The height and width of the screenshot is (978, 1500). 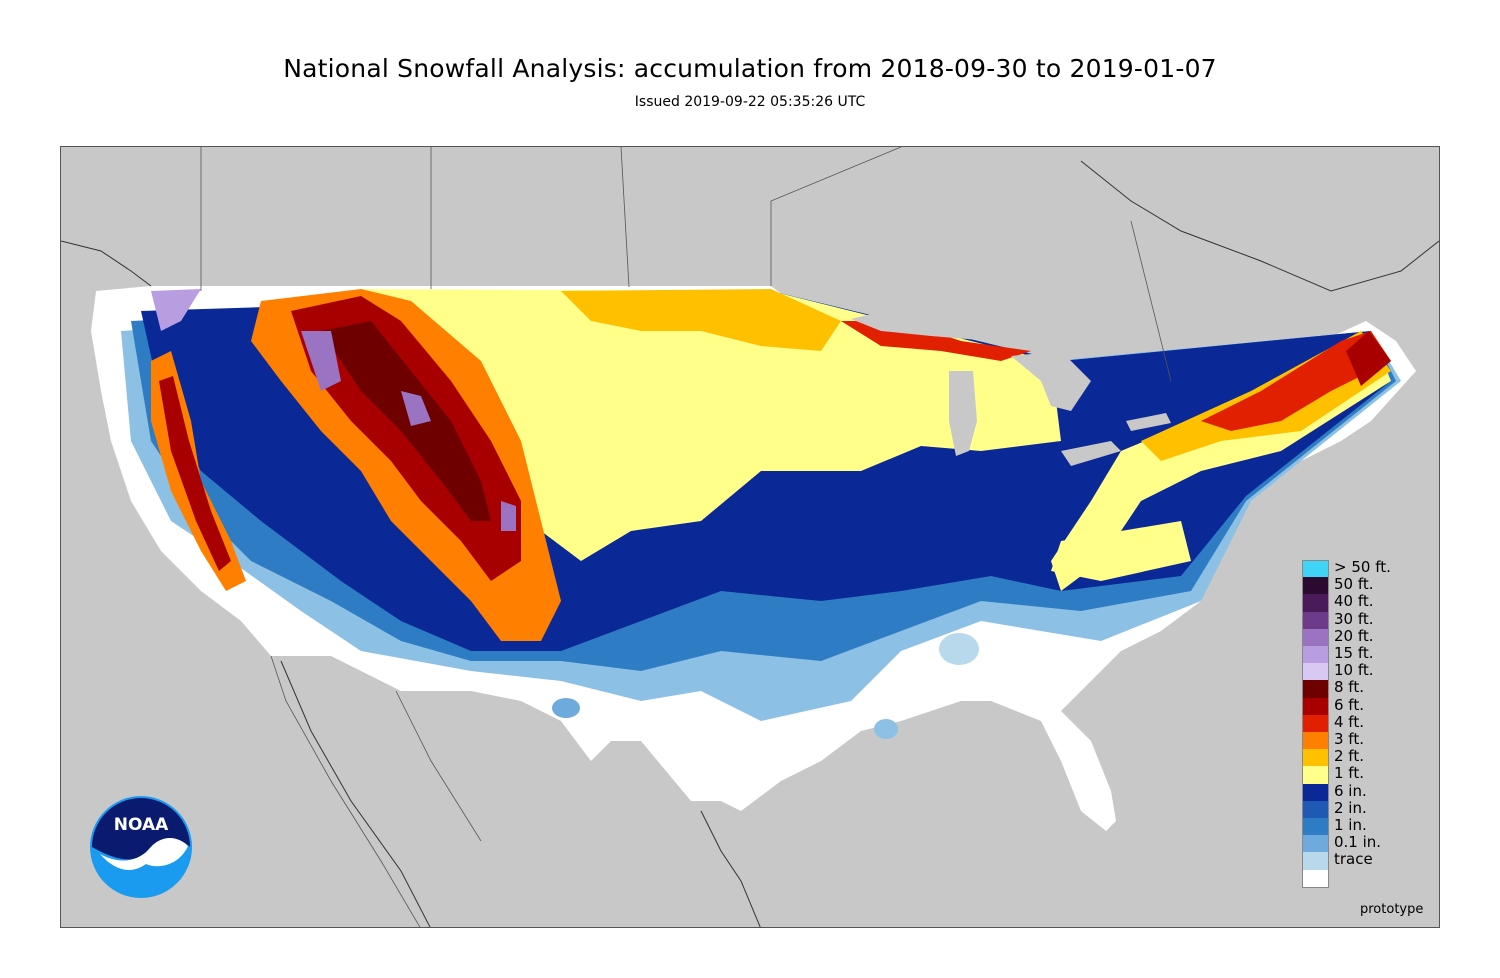 What do you see at coordinates (1358, 842) in the screenshot?
I see `legend-label: 0.1 in.` at bounding box center [1358, 842].